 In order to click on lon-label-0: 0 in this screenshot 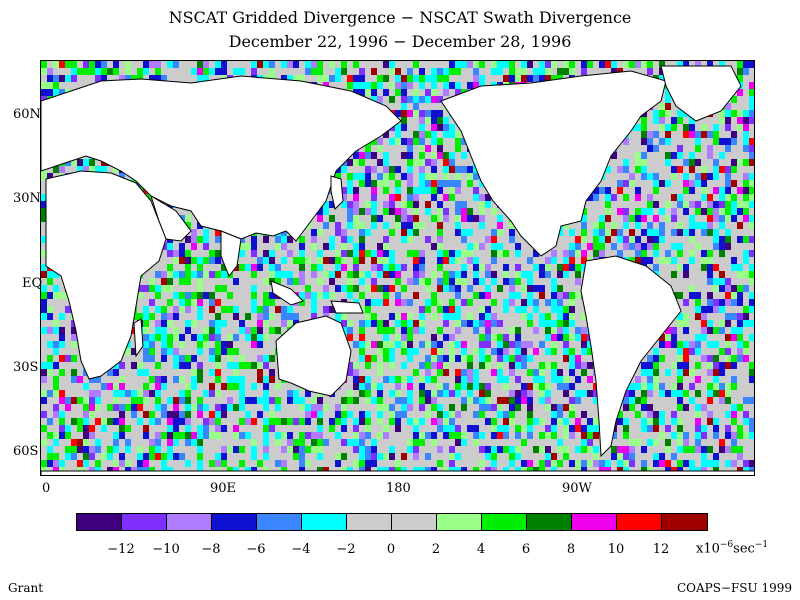, I will do `click(46, 488)`.